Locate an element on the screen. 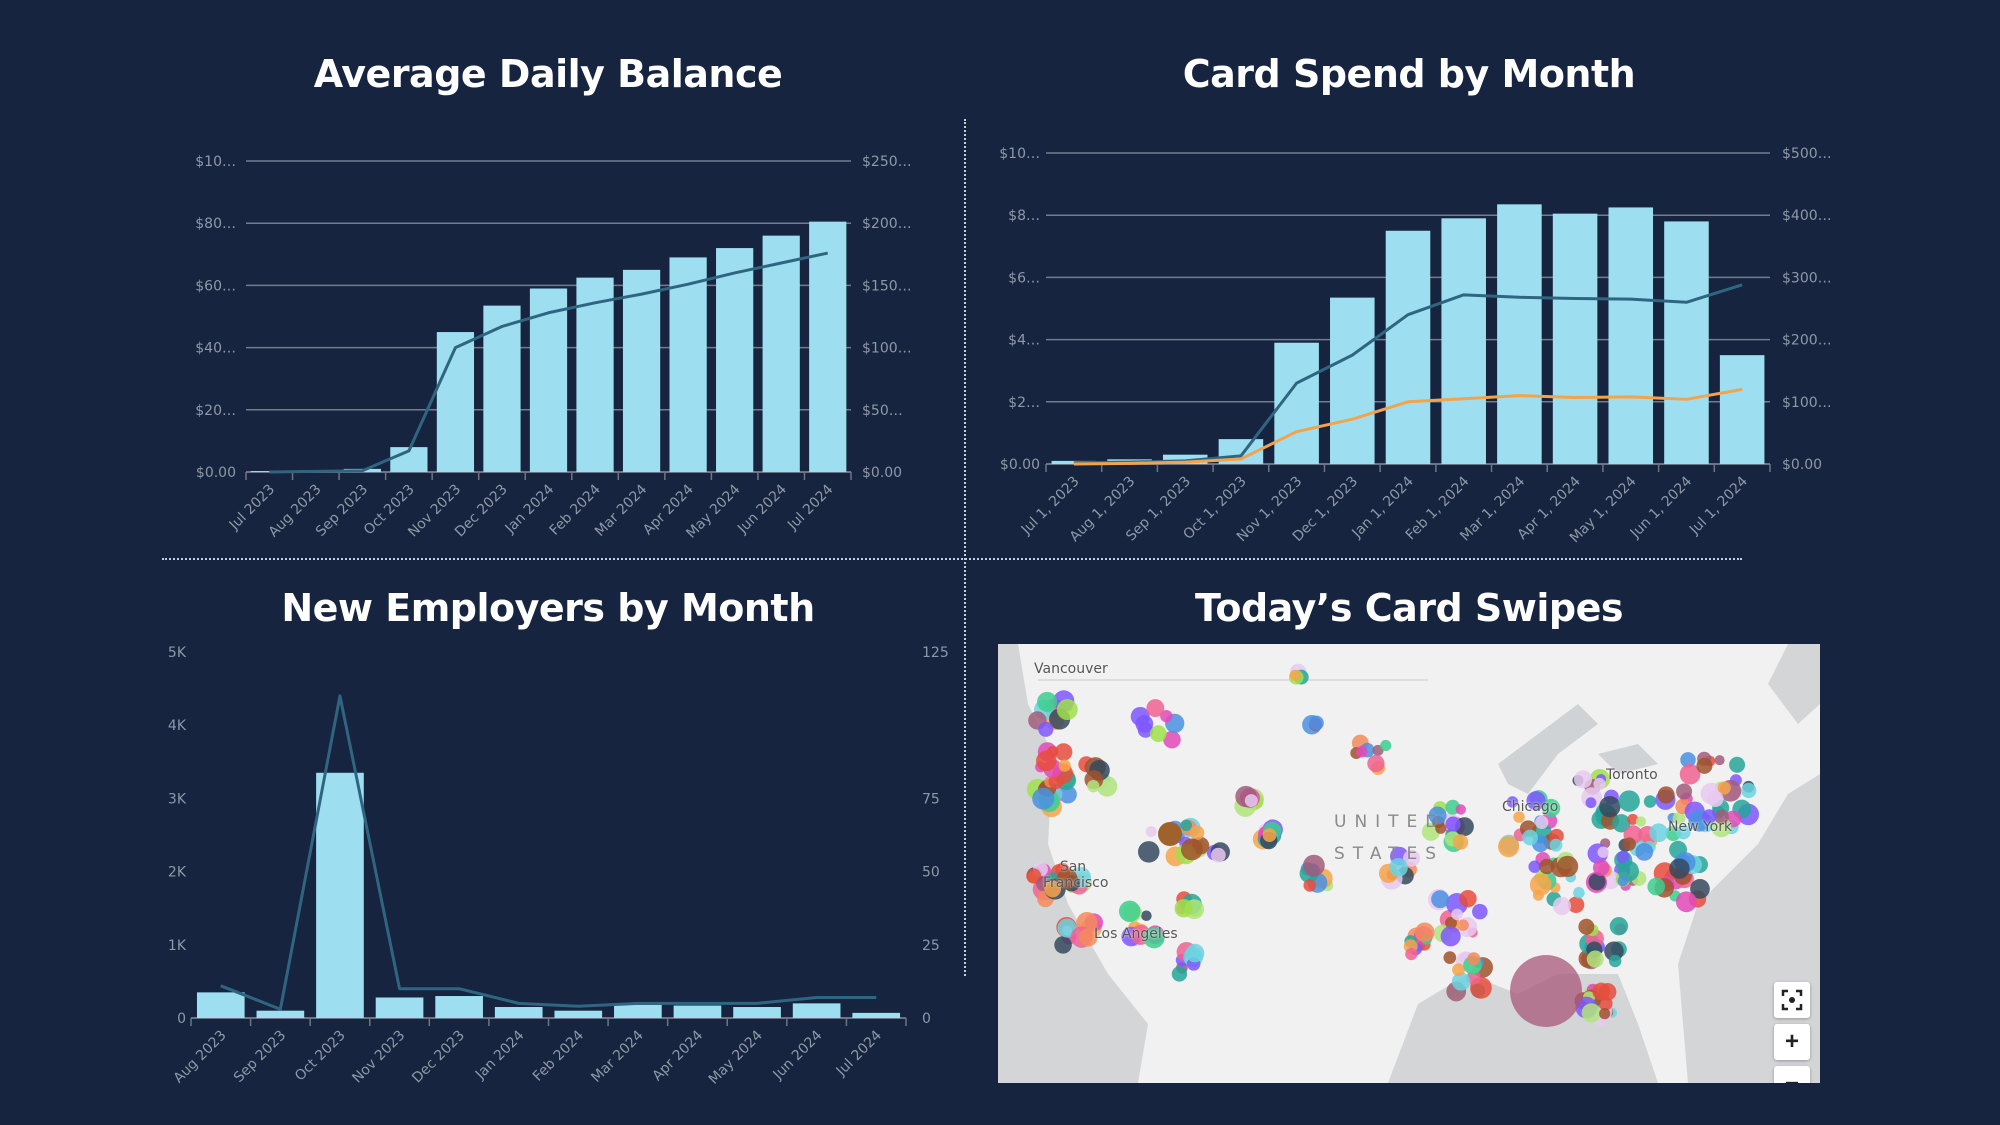 Image resolution: width=2000 pixels, height=1125 pixels. city-label-toronto: Toronto is located at coordinates (1632, 775).